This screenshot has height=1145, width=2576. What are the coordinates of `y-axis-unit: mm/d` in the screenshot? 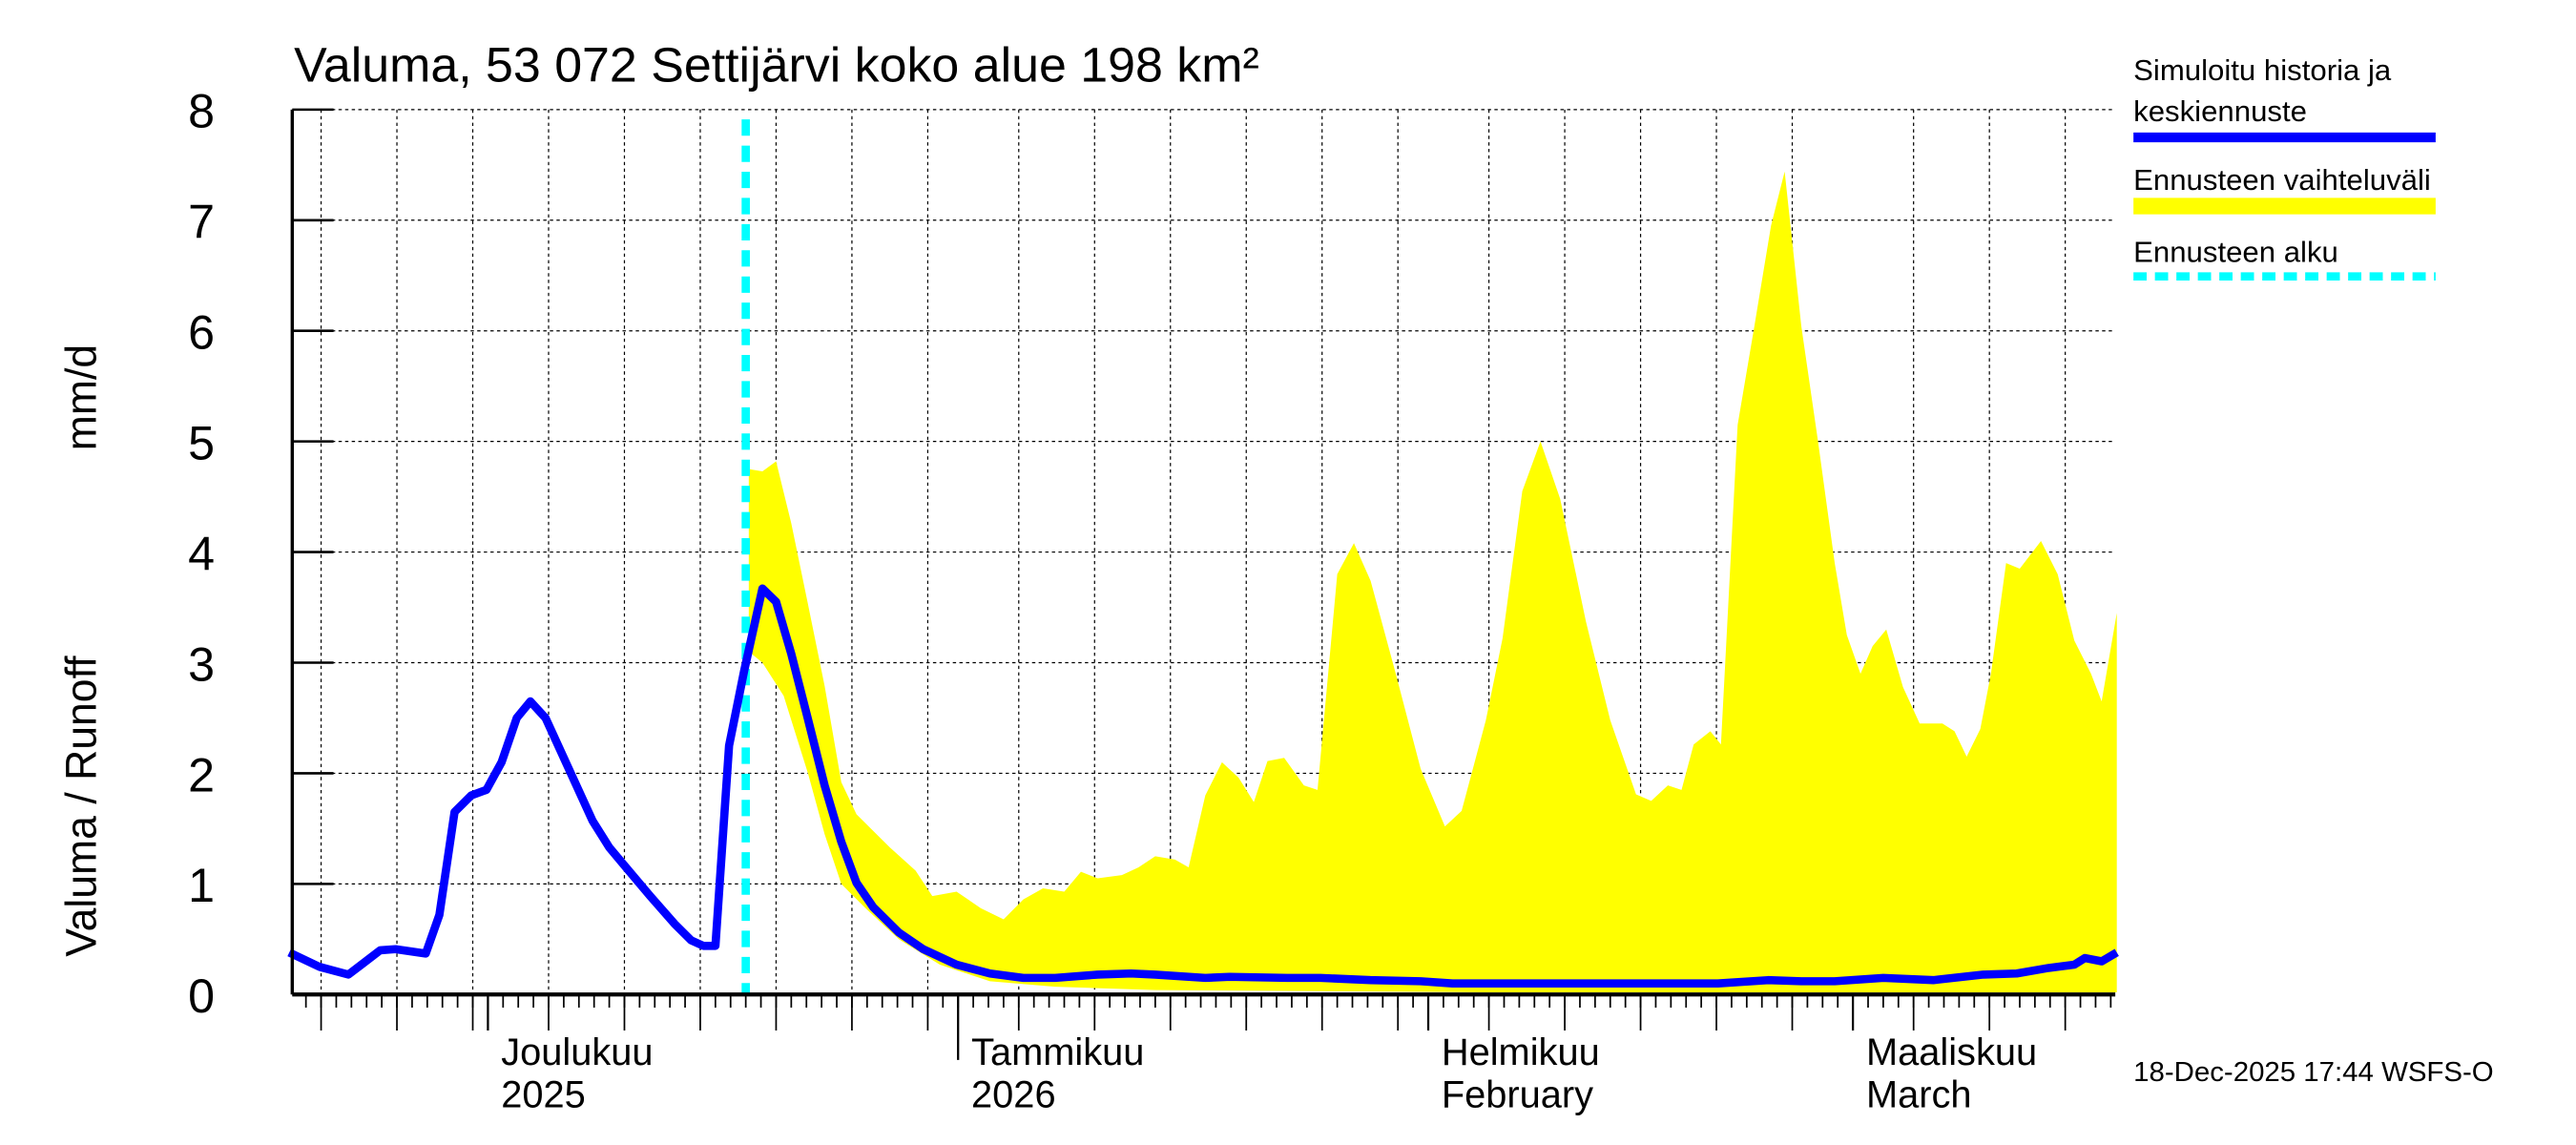 It's located at (81, 397).